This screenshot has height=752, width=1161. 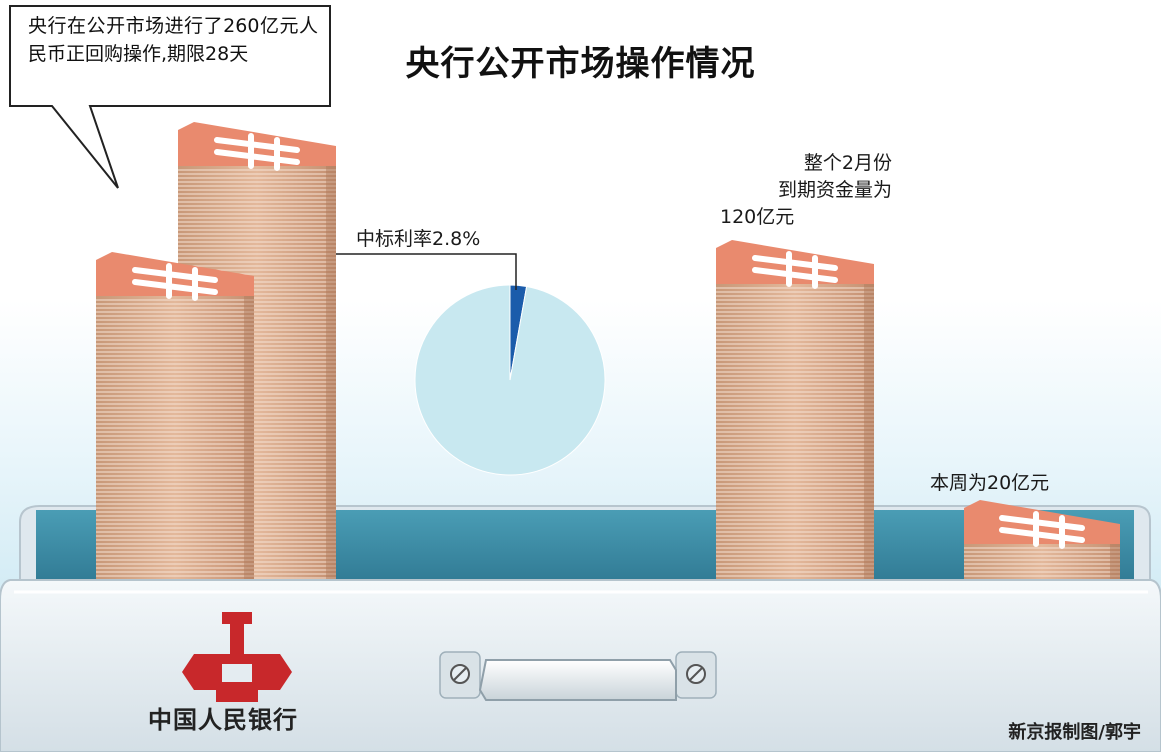 I want to click on rate-leader-line, so click(x=426, y=271).